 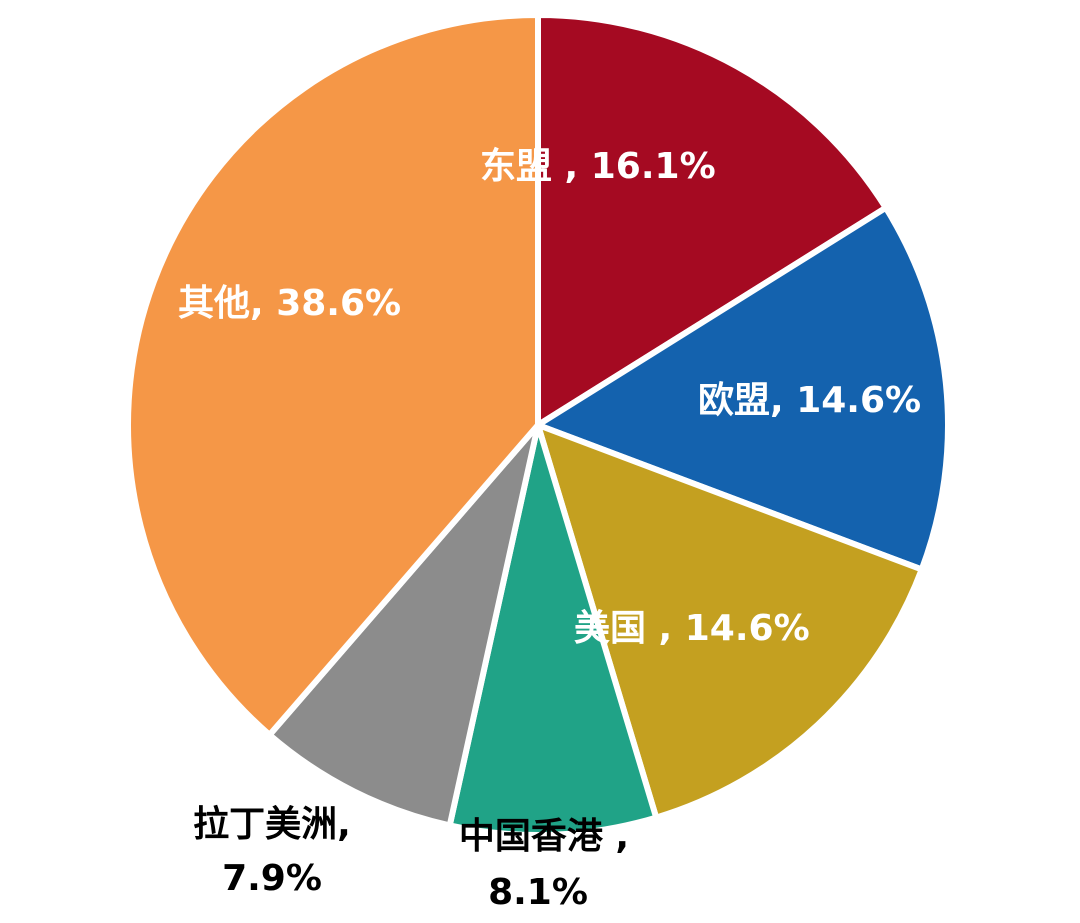 What do you see at coordinates (544, 836) in the screenshot?
I see `data-label-hong-kong-line-1: 中国香港 ,` at bounding box center [544, 836].